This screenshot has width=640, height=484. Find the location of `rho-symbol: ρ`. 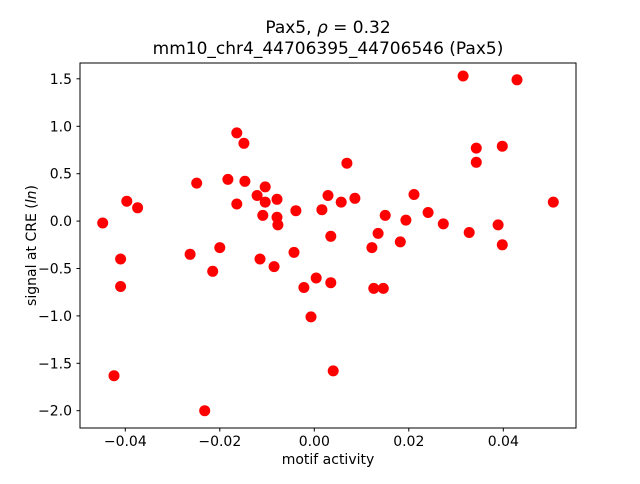

rho-symbol: ρ is located at coordinates (322, 28).